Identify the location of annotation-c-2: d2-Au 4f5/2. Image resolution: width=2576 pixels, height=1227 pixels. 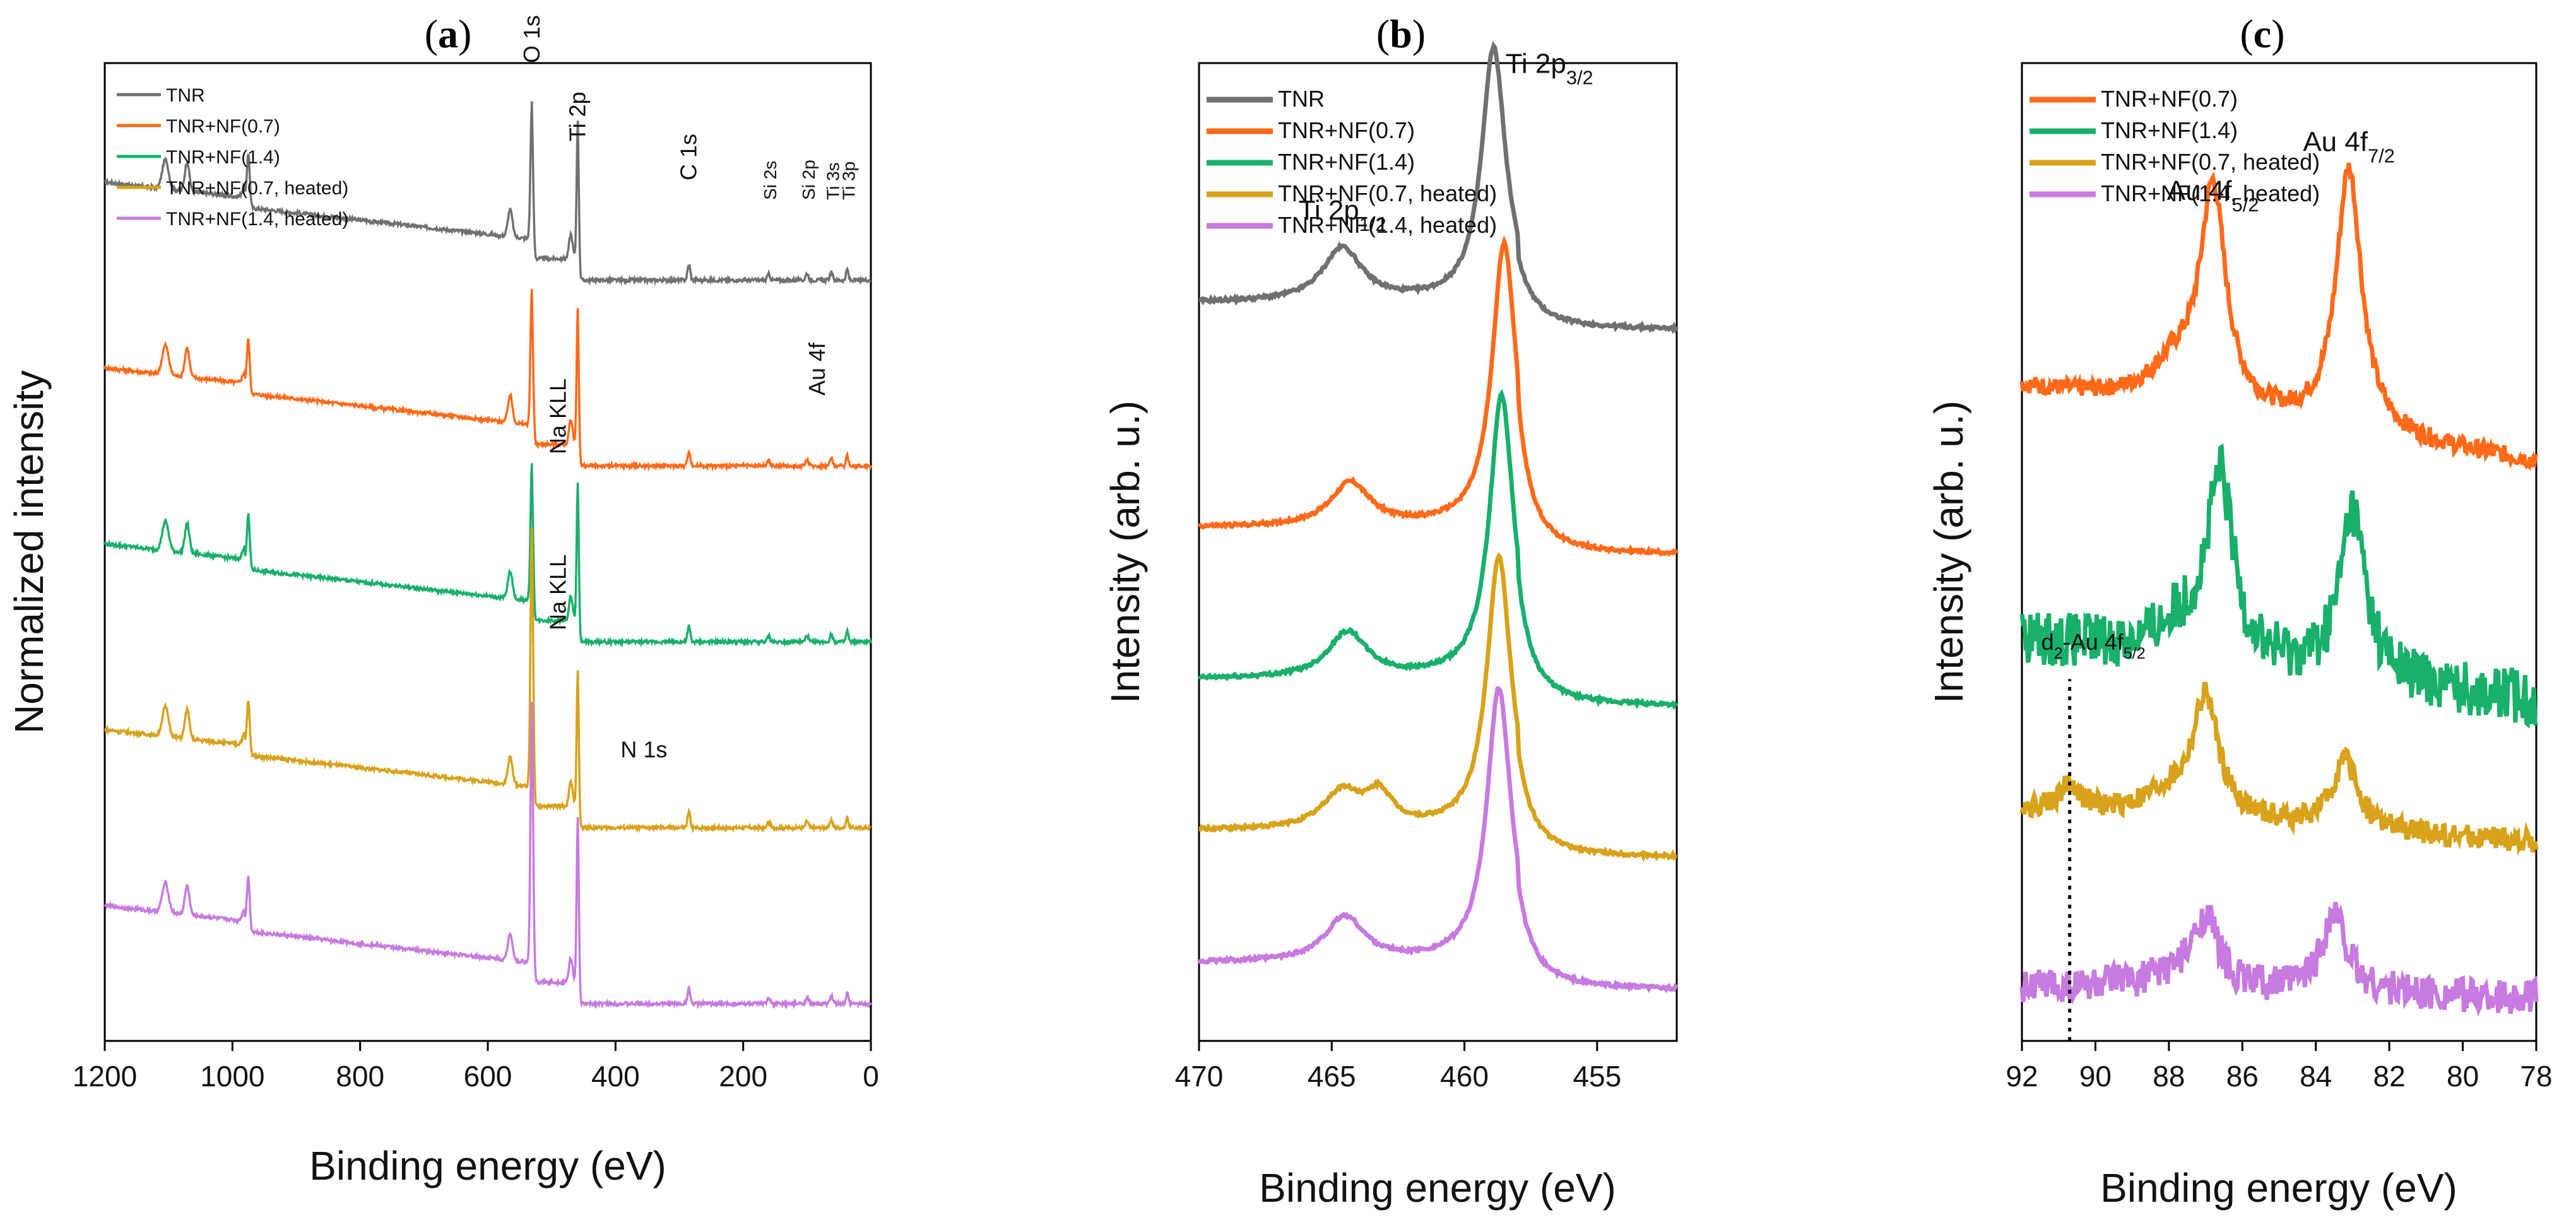
(2093, 645).